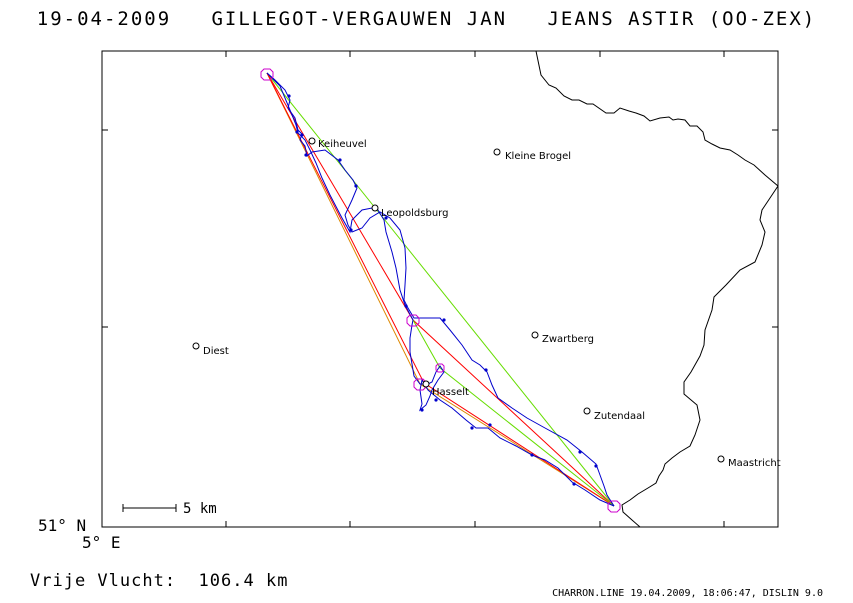 The image size is (853, 603). What do you see at coordinates (267, 74) in the screenshot?
I see `turnpoint-start` at bounding box center [267, 74].